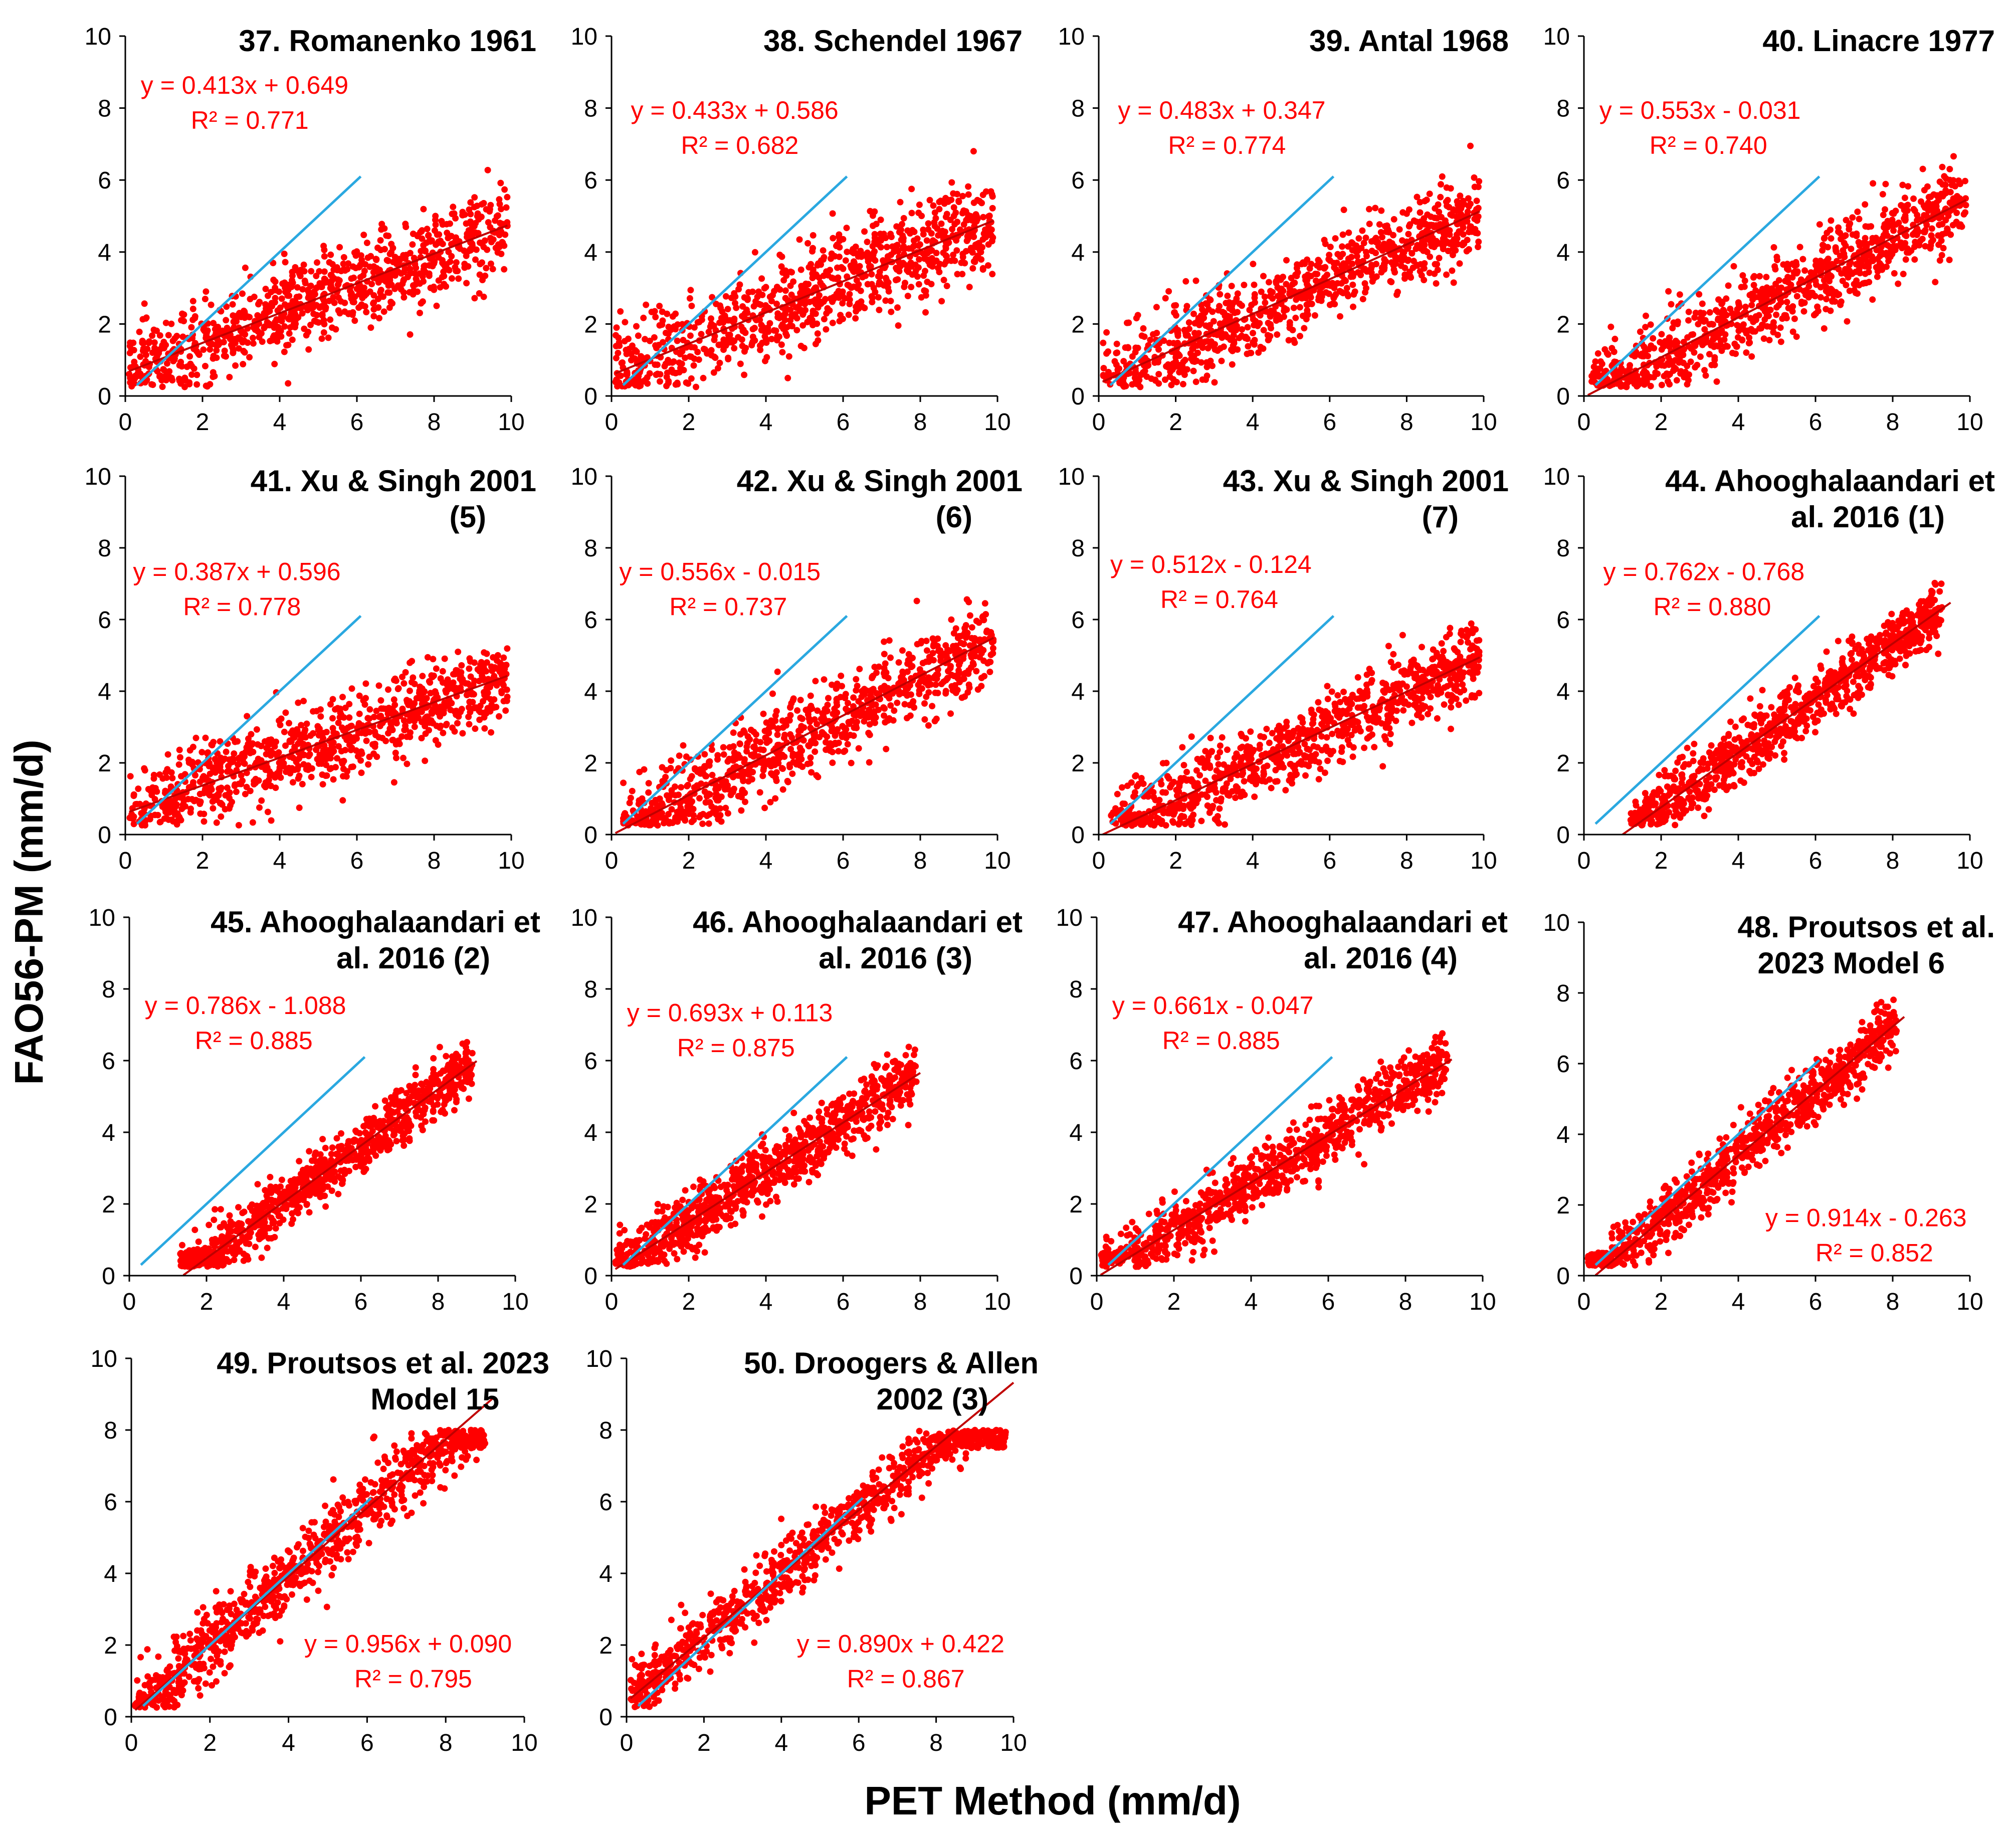  I want to click on trendline-equation: y = 0.553x - 0.031, so click(1700, 110).